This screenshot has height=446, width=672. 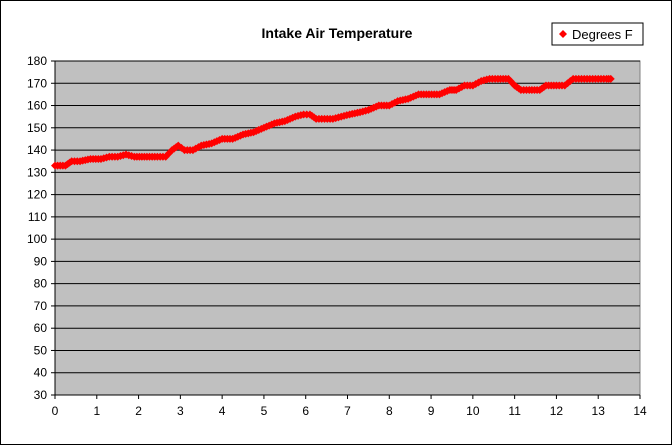 What do you see at coordinates (41, 328) in the screenshot?
I see `y-tick-label: 60` at bounding box center [41, 328].